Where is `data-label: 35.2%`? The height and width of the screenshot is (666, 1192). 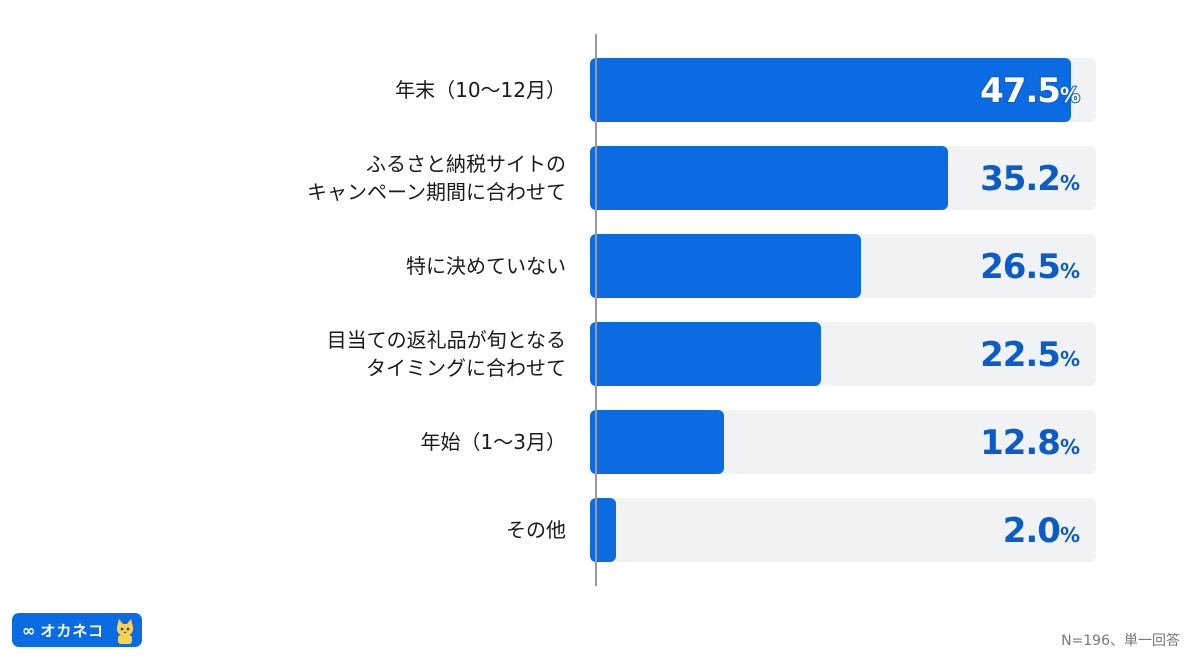
data-label: 35.2% is located at coordinates (1030, 179).